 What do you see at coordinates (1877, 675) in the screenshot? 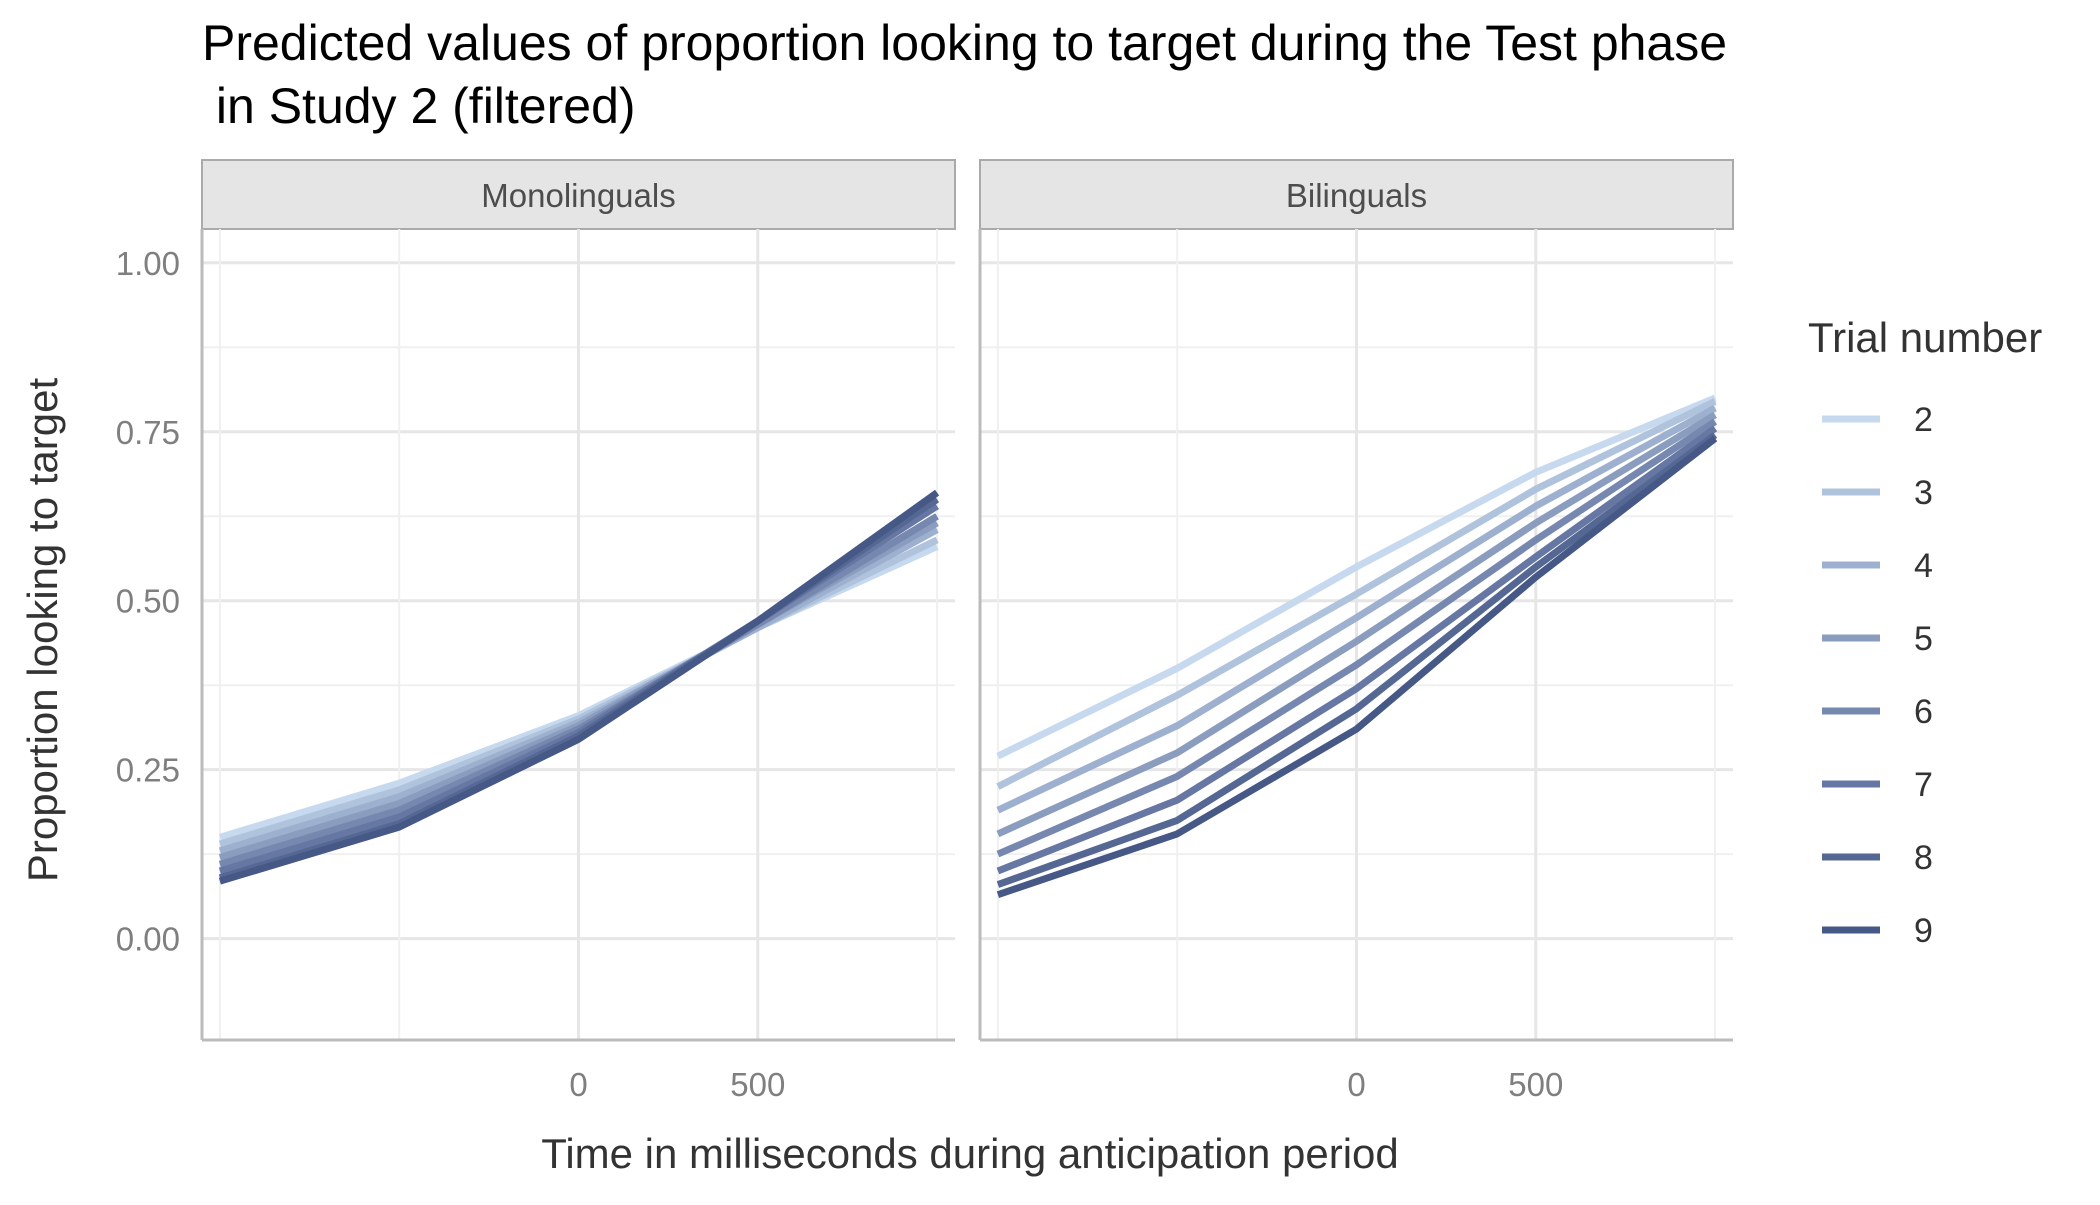
I see `legend: 2 3 4 5 6 7 8 9` at bounding box center [1877, 675].